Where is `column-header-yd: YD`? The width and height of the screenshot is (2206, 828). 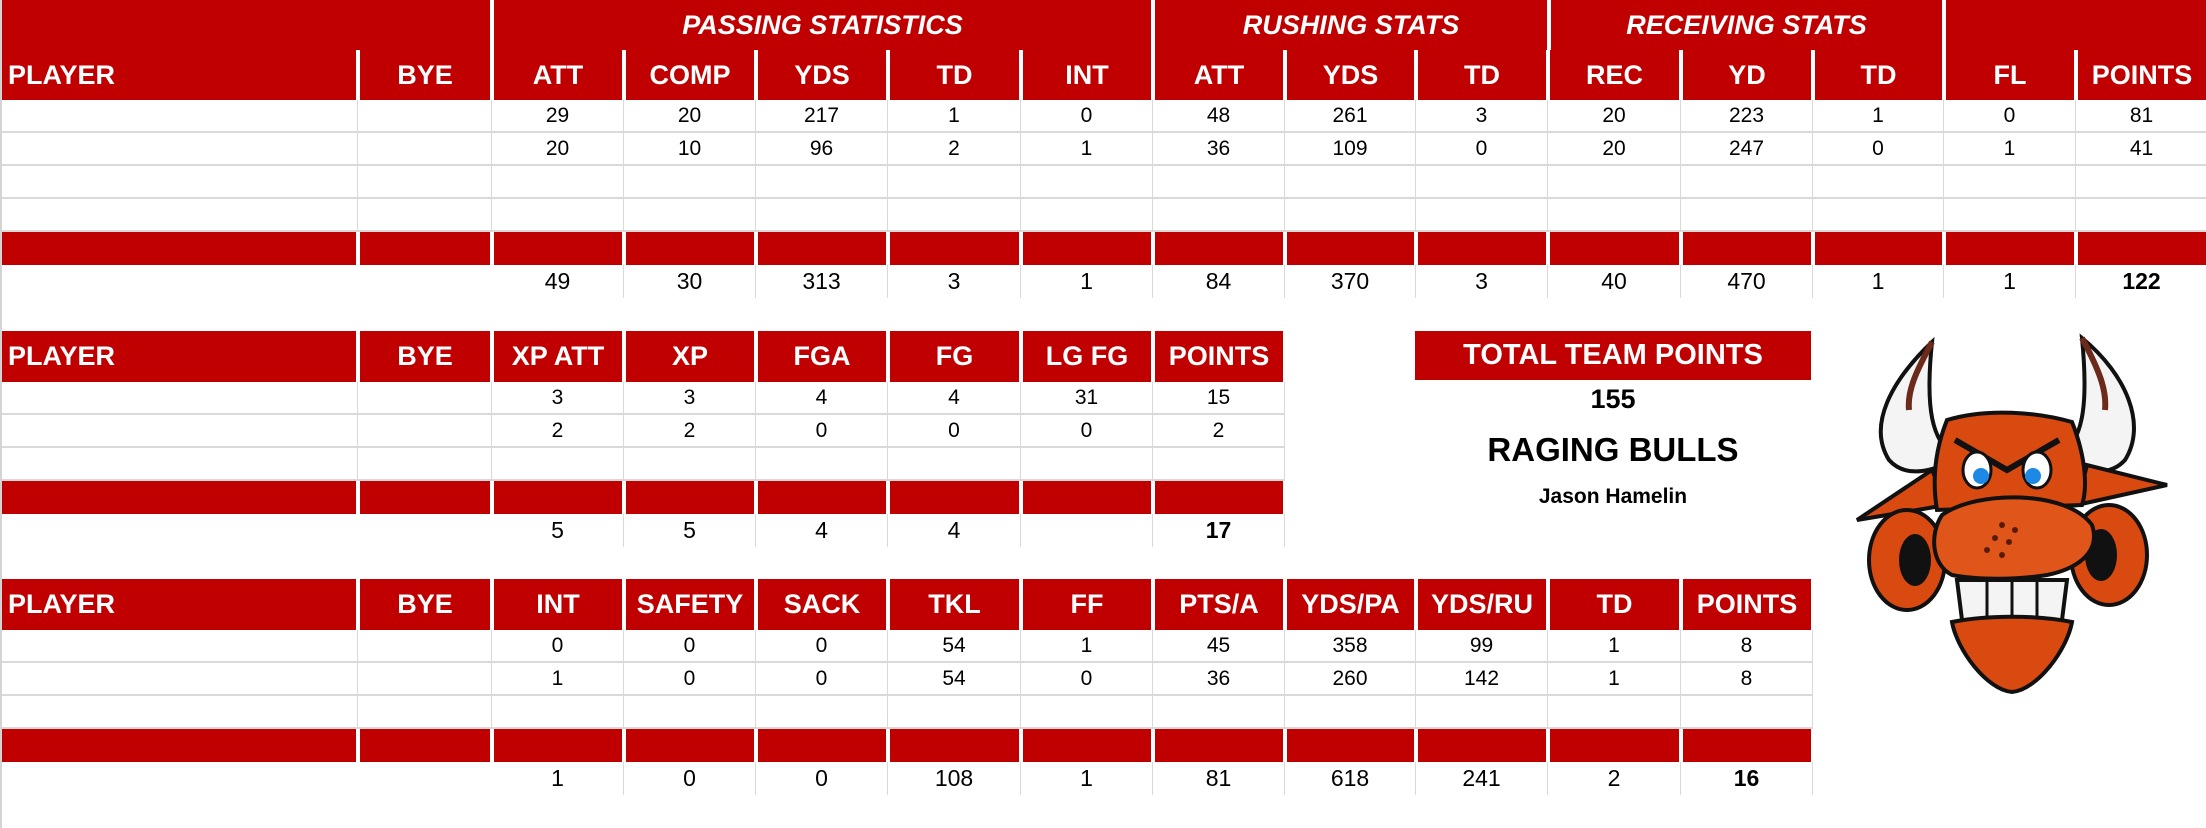
column-header-yd: YD is located at coordinates (1747, 75).